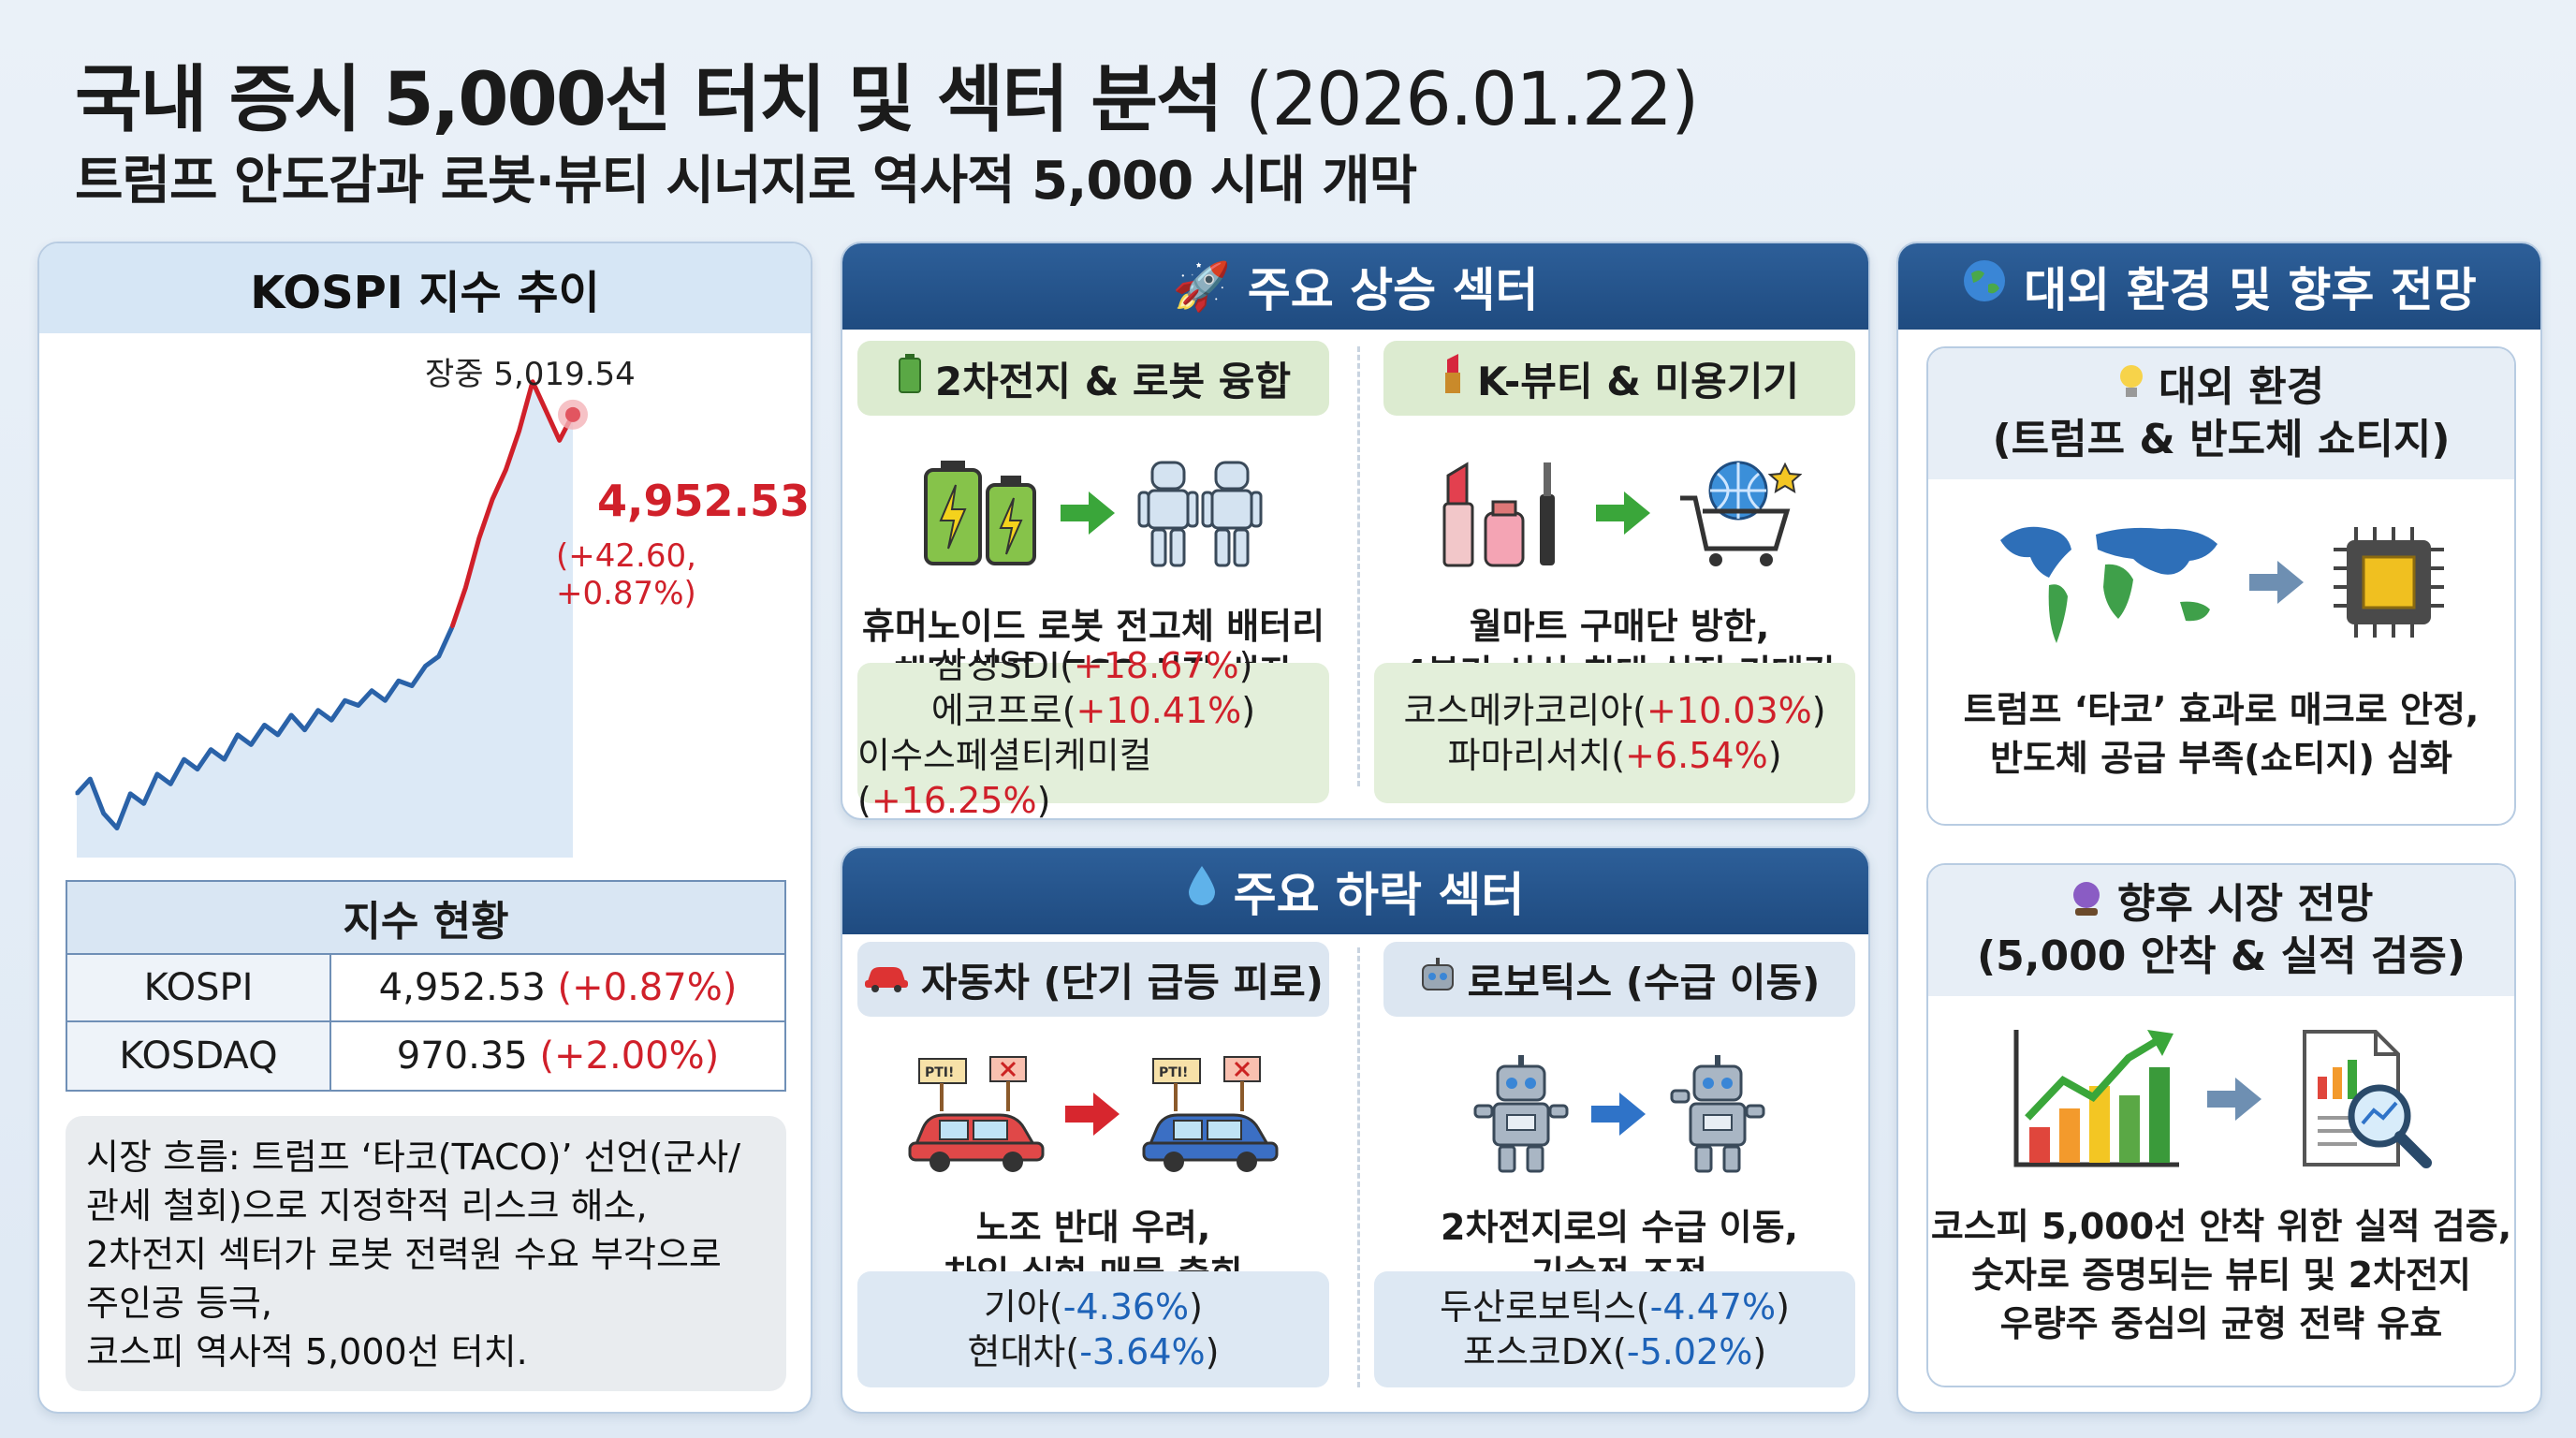  What do you see at coordinates (462, 1056) in the screenshot?
I see `index-value-number: 970.35` at bounding box center [462, 1056].